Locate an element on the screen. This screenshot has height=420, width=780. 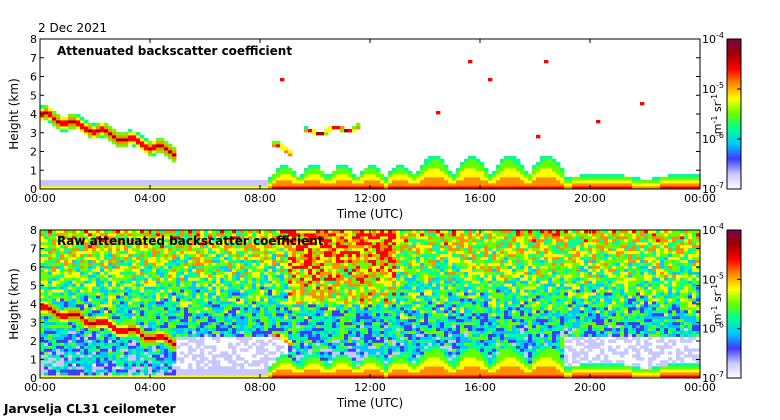
x-tick-label: 08:00 is located at coordinates (260, 198).